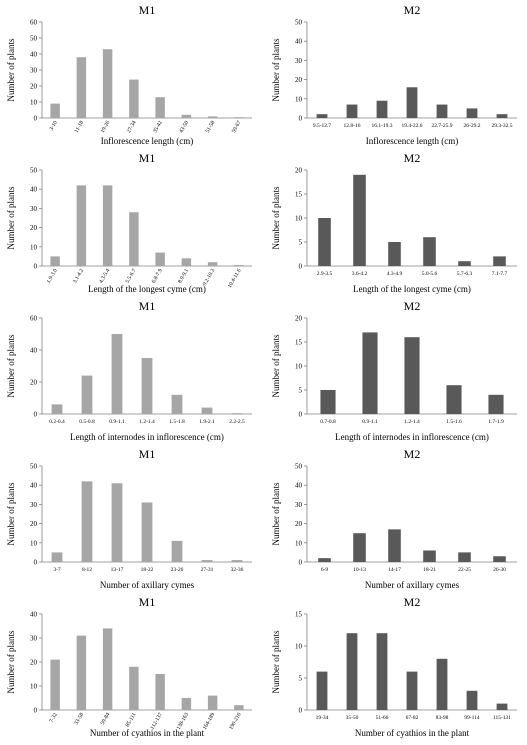 The width and height of the screenshot is (527, 745). What do you see at coordinates (117, 570) in the screenshot?
I see `x-tick-label: 13-17` at bounding box center [117, 570].